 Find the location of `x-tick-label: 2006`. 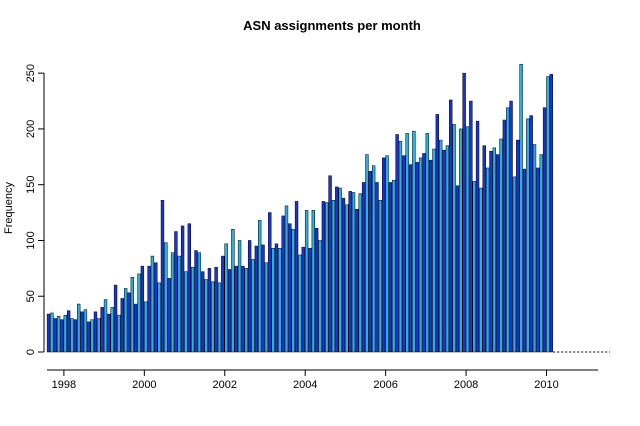

x-tick-label: 2006 is located at coordinates (385, 385).